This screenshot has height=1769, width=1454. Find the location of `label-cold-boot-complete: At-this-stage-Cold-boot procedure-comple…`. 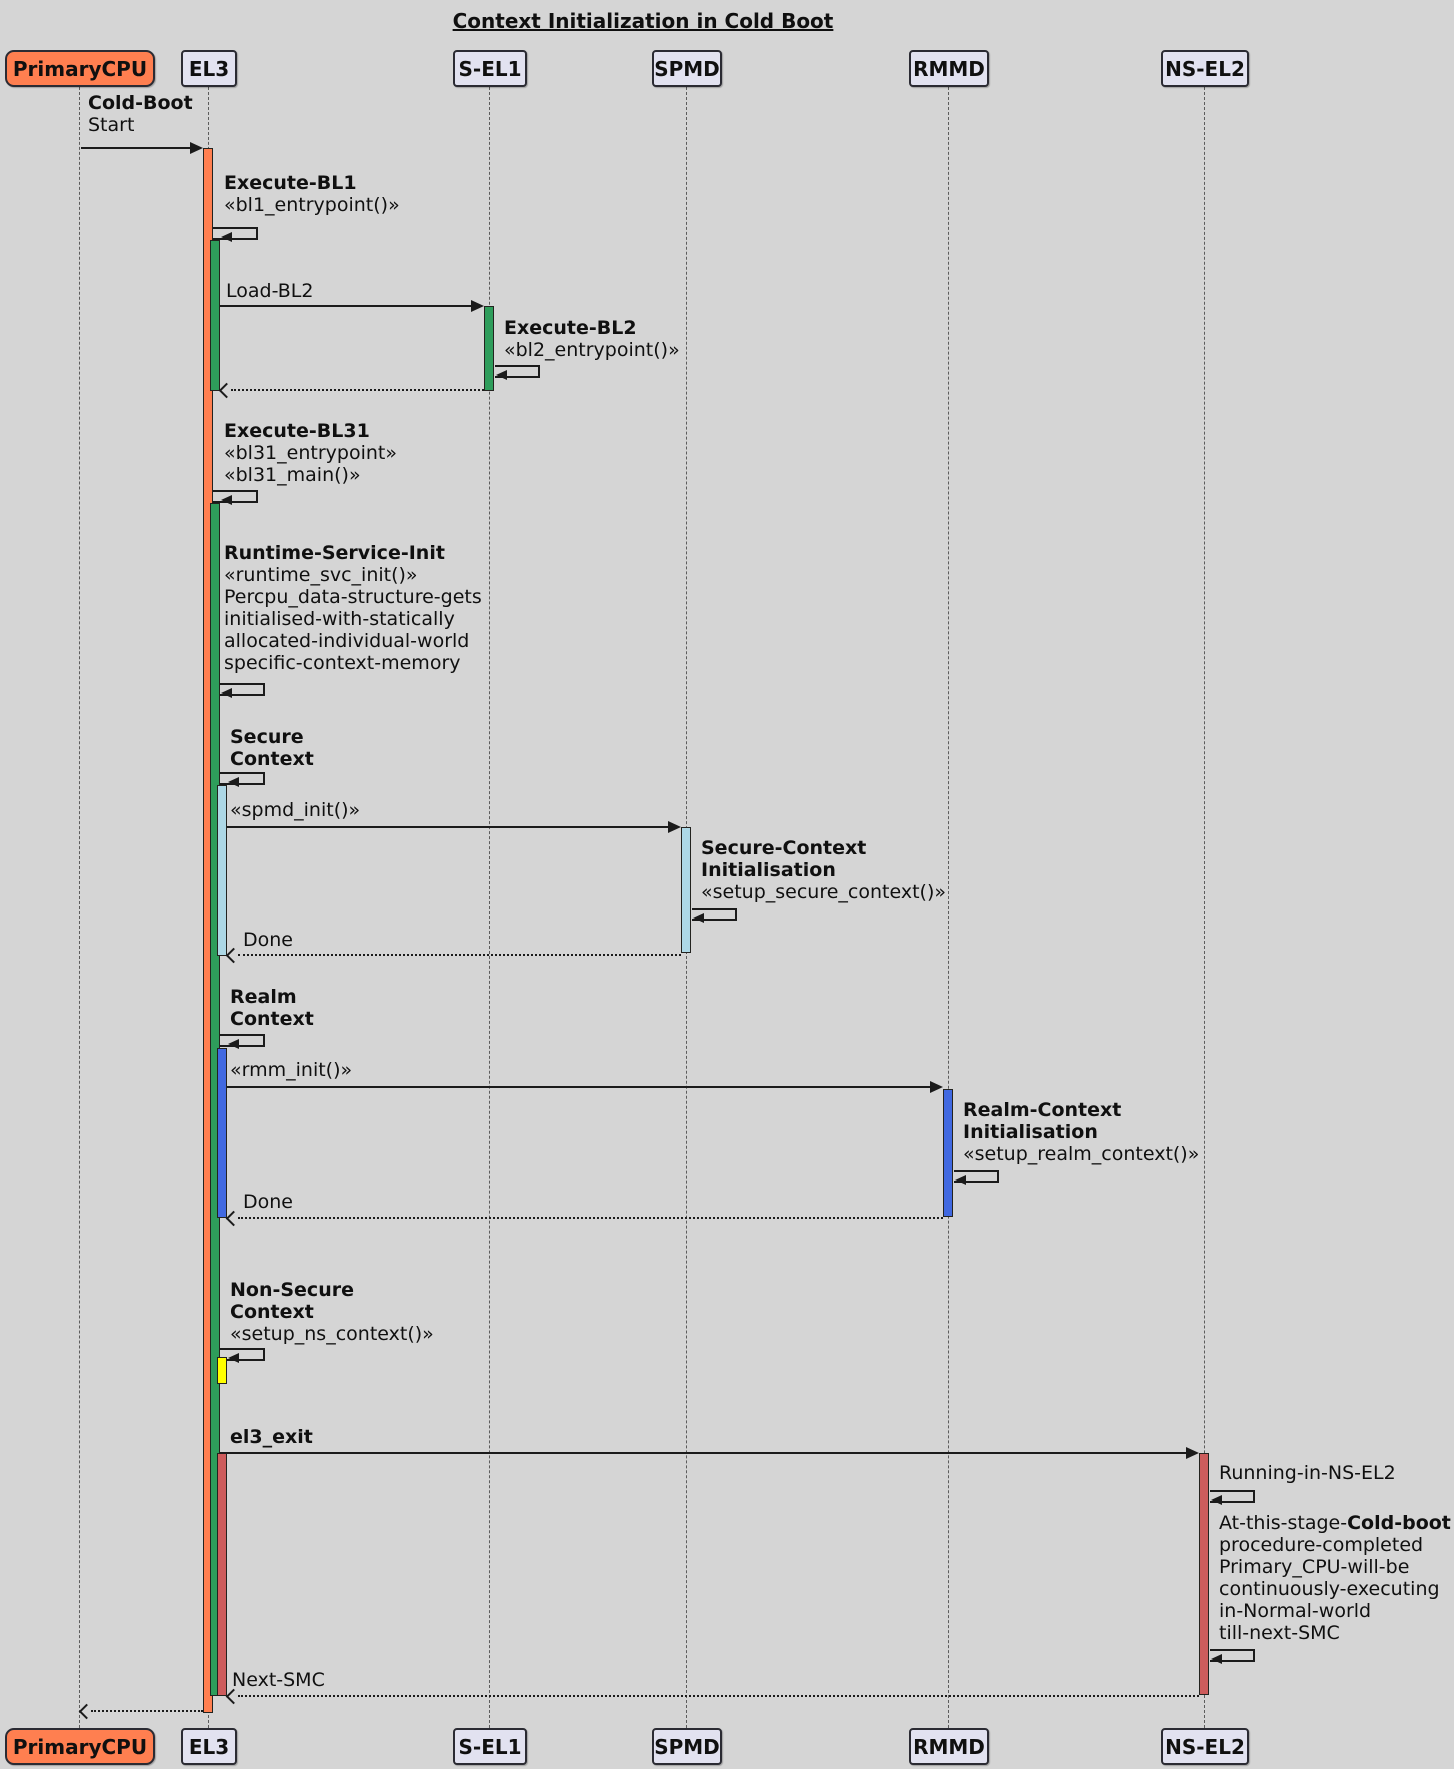

label-cold-boot-complete: At-this-stage-Cold-boot procedure-comple… is located at coordinates (1335, 1578).